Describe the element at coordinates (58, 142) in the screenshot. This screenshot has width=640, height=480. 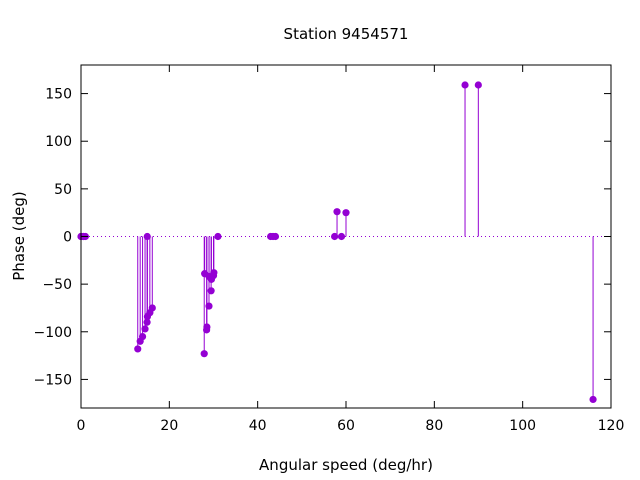
I see `y-tick-label: 100` at that location.